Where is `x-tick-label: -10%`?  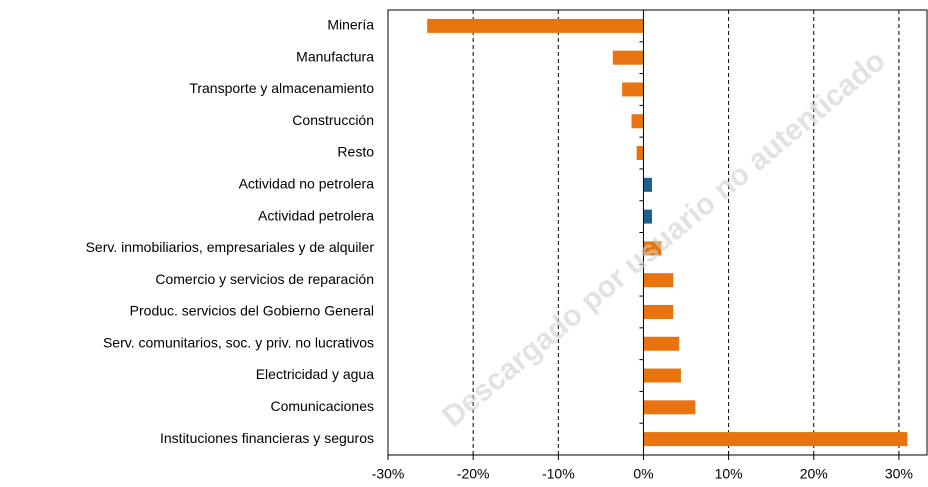
x-tick-label: -10% is located at coordinates (558, 474).